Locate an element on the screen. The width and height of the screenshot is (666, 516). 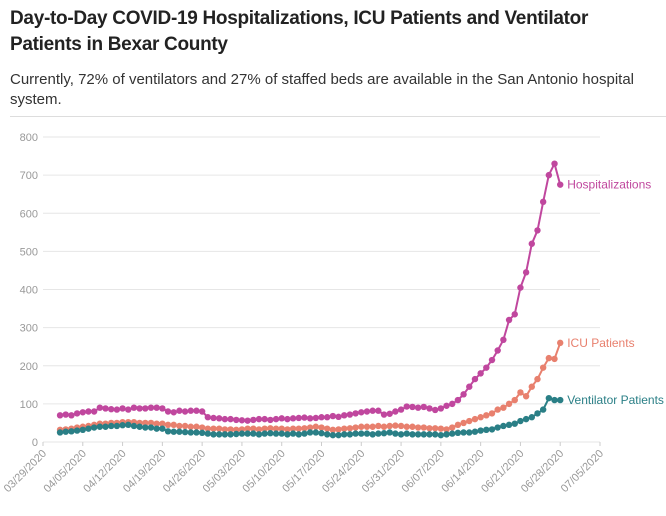
y-tick-label: 500 is located at coordinates (29, 252).